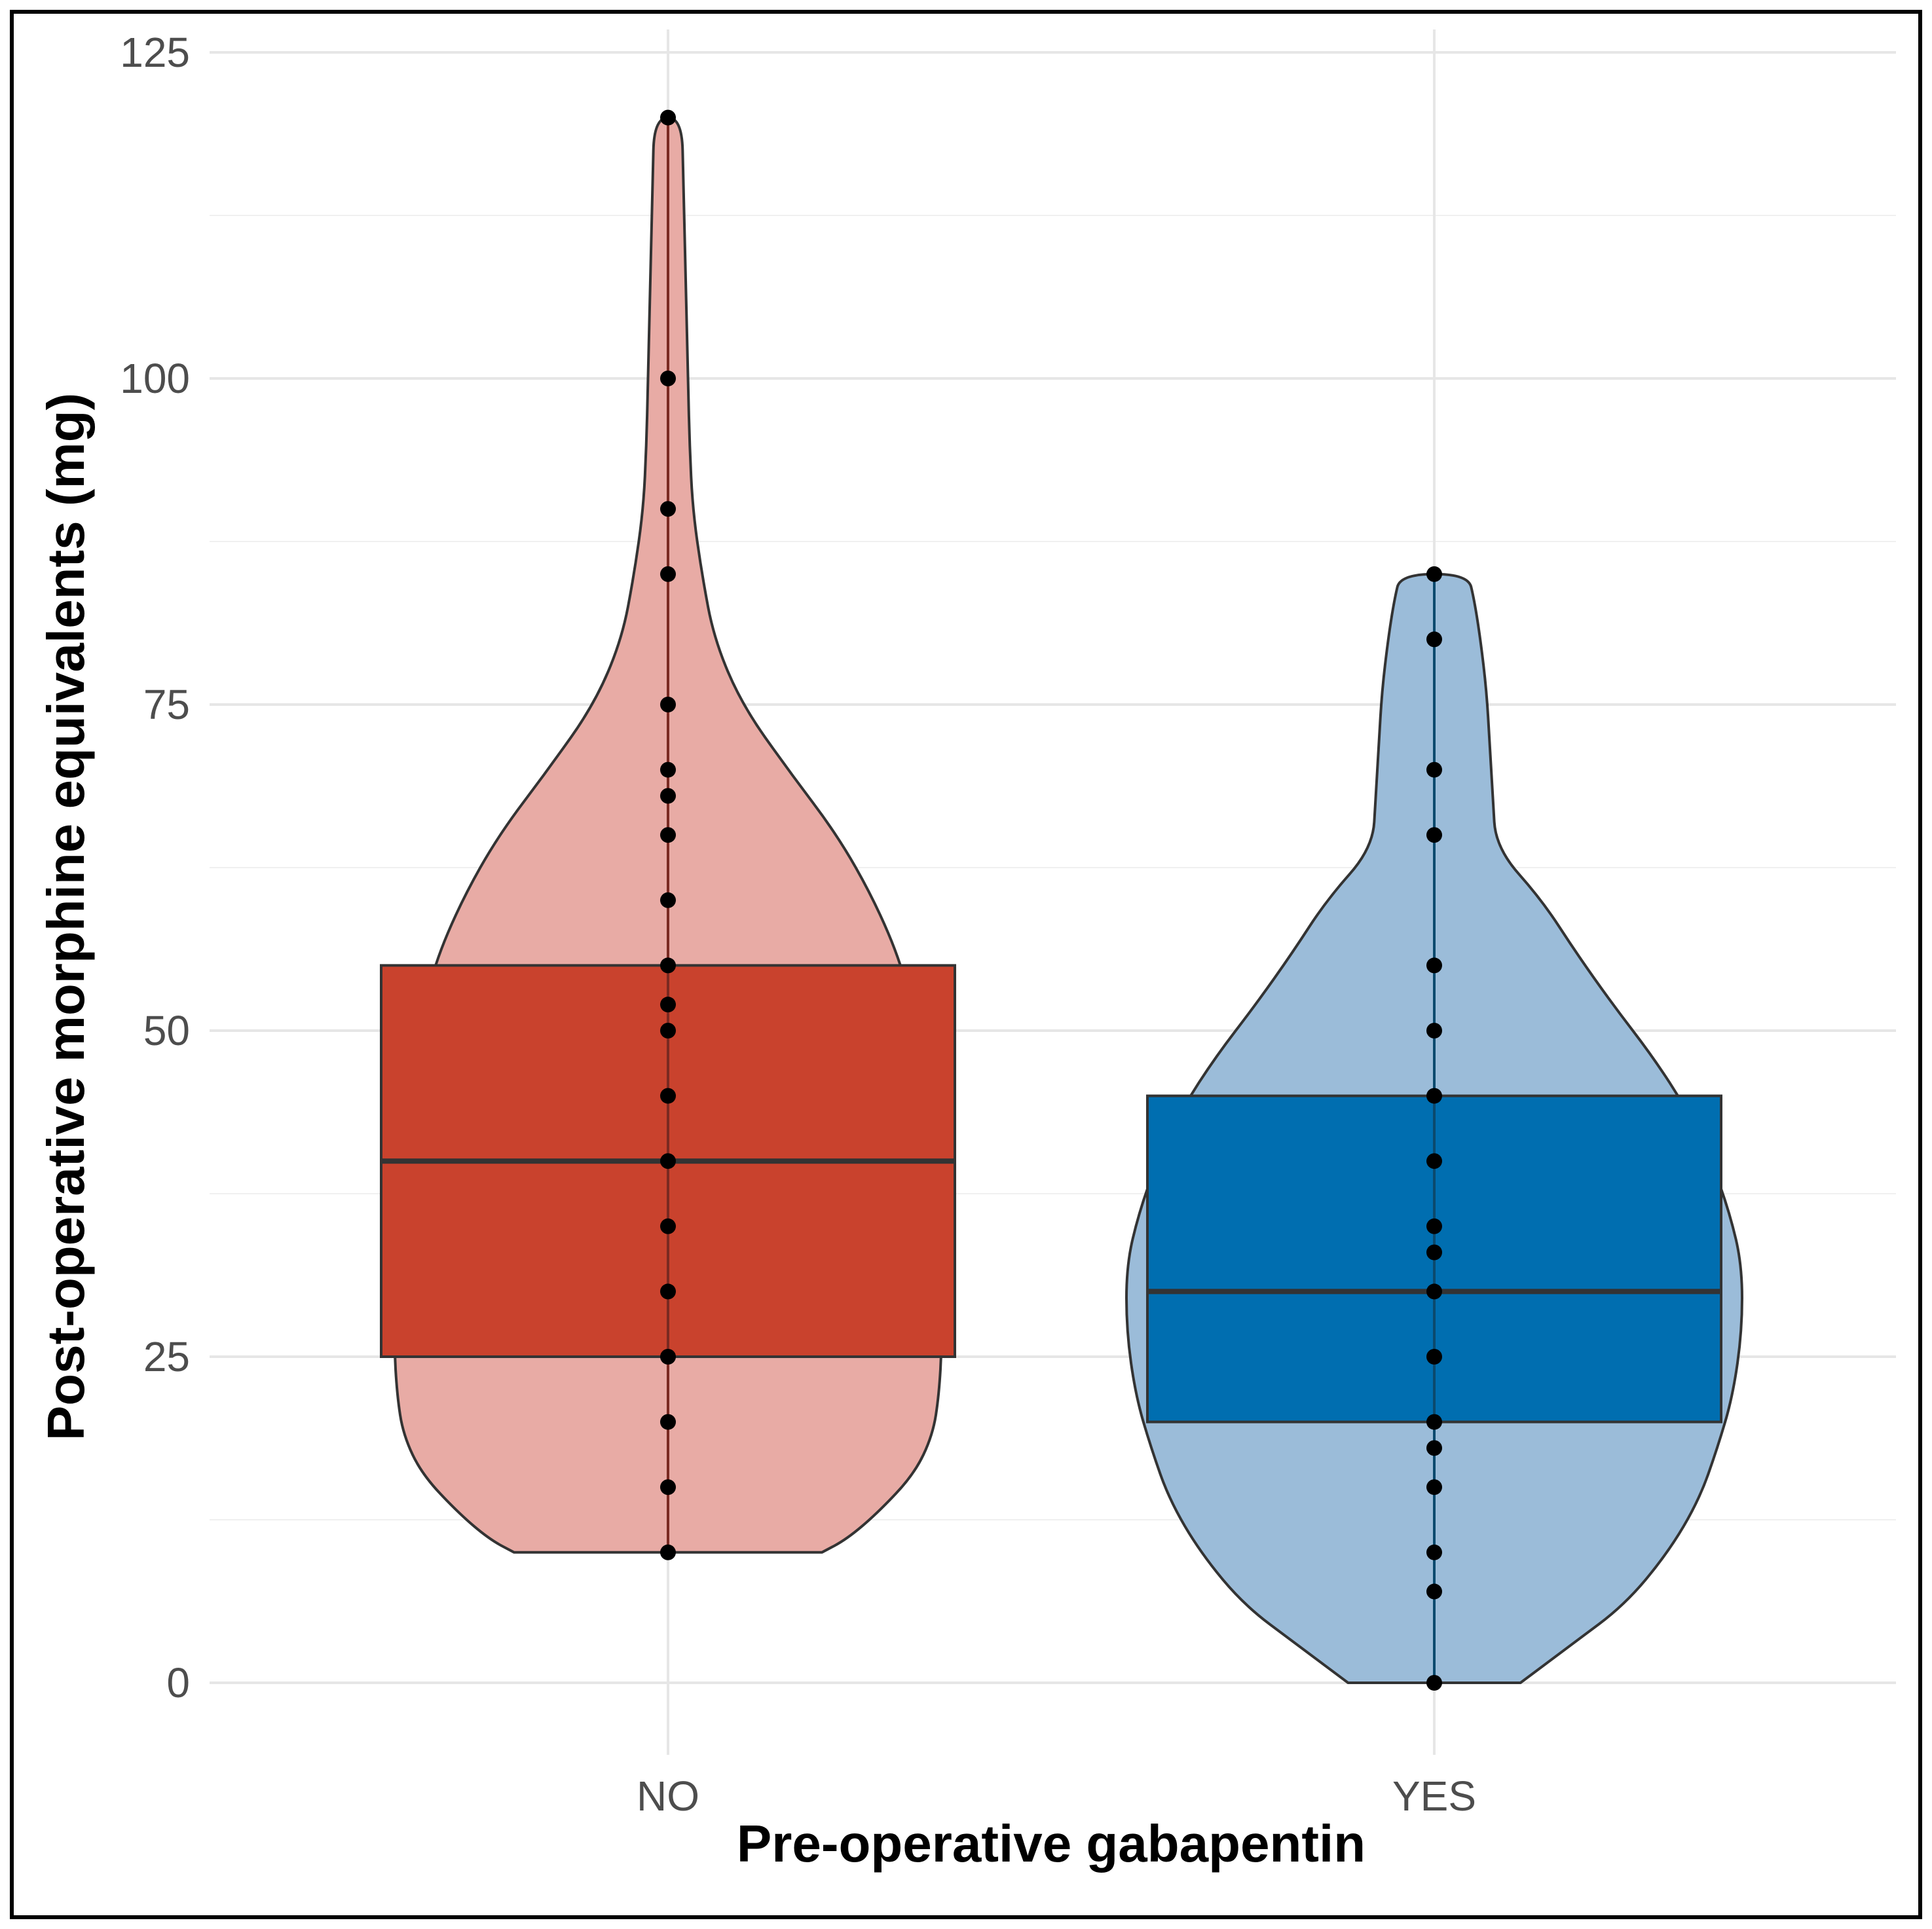  Describe the element at coordinates (155, 379) in the screenshot. I see `y-tick-label: 100` at that location.